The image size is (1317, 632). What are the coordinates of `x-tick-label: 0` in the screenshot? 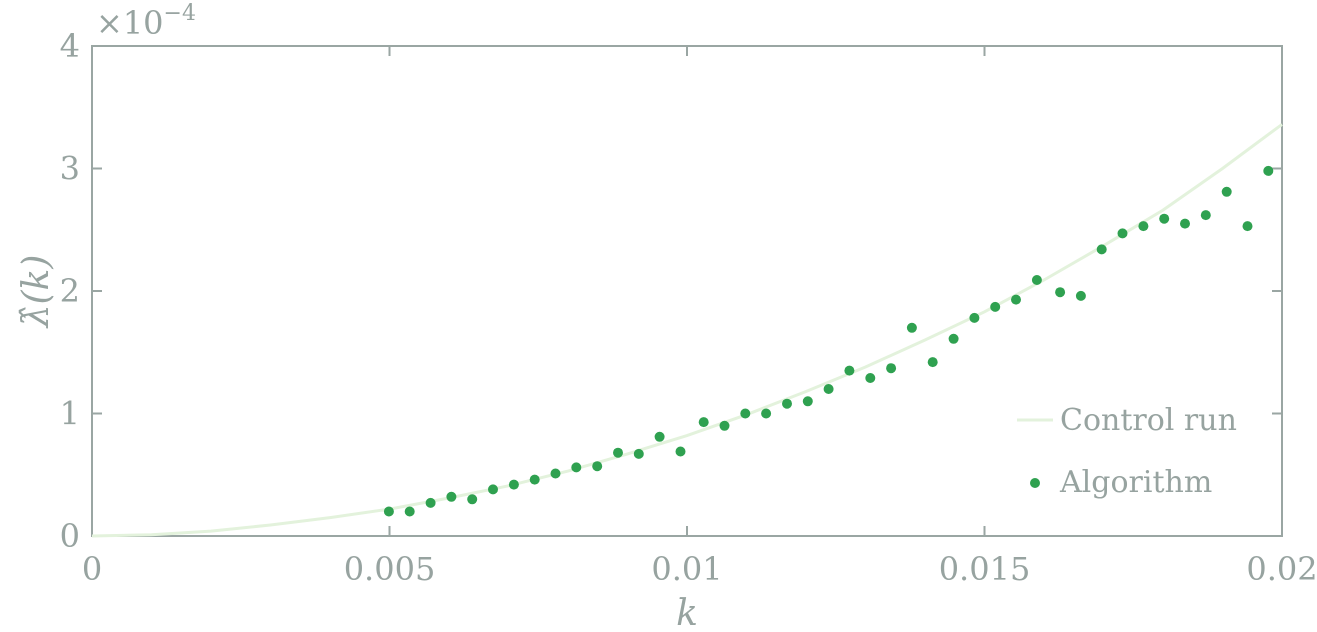 It's located at (92, 569).